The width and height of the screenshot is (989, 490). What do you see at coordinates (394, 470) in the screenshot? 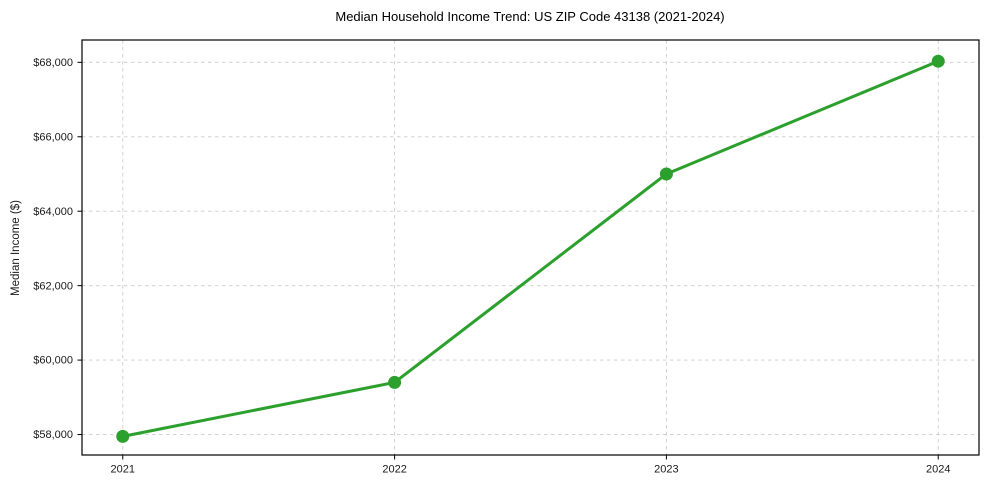
I see `x-tick-label: 2022` at bounding box center [394, 470].